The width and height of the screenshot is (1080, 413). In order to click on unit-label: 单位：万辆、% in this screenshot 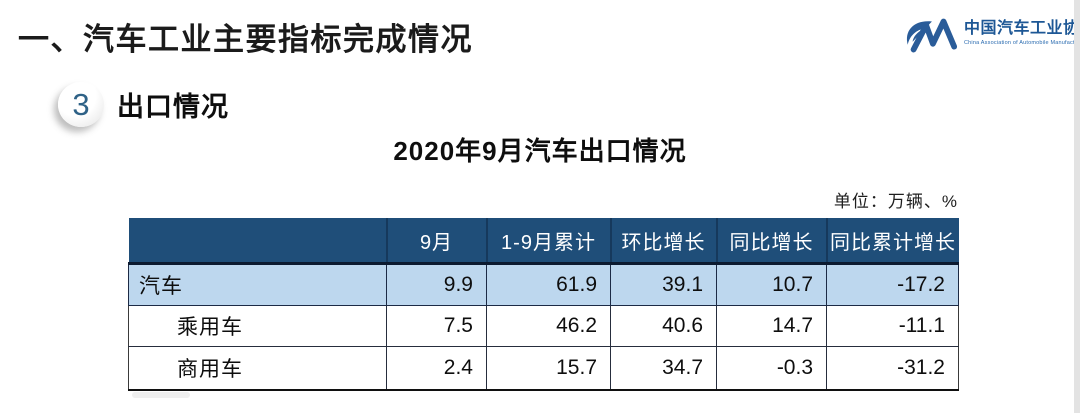, I will do `click(895, 201)`.